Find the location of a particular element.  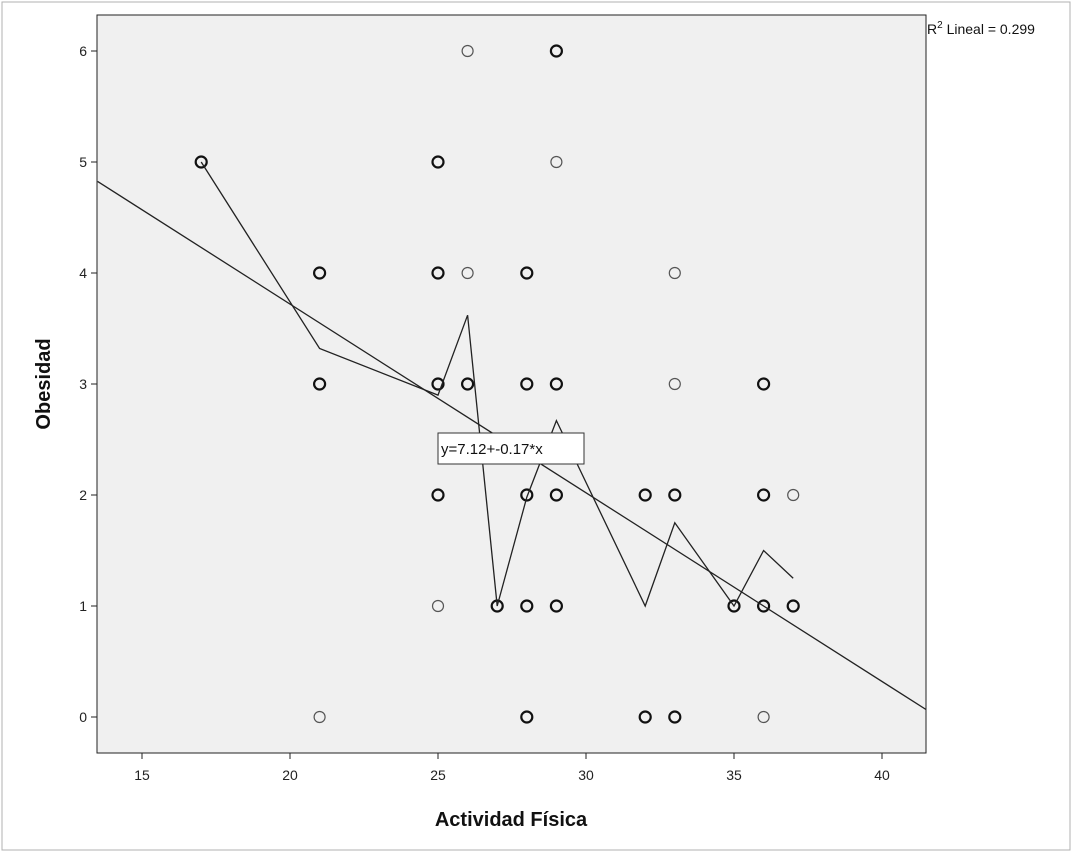

y-tick-label: 4 is located at coordinates (83, 273).